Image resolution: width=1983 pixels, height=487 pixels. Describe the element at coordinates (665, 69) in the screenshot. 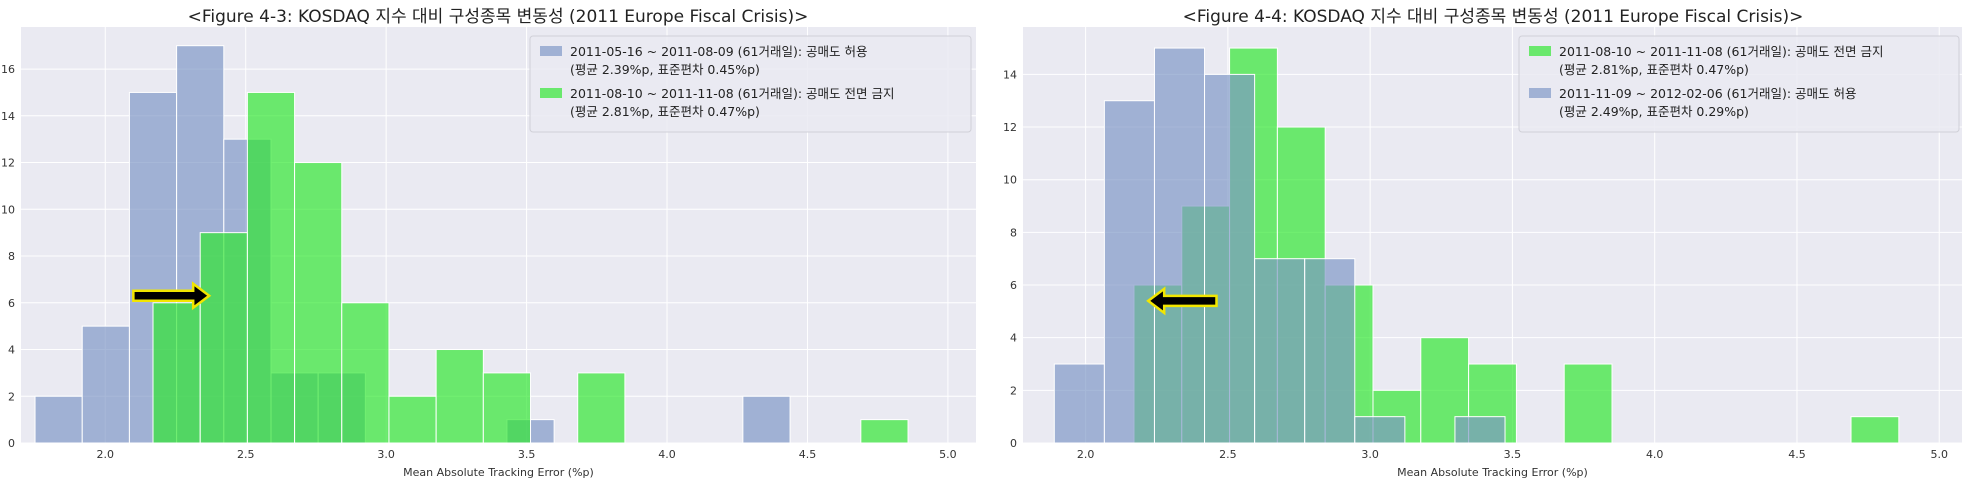

I see `legend-label-stats: (평균 2.39%p, 표준편차 0.45%p)` at that location.